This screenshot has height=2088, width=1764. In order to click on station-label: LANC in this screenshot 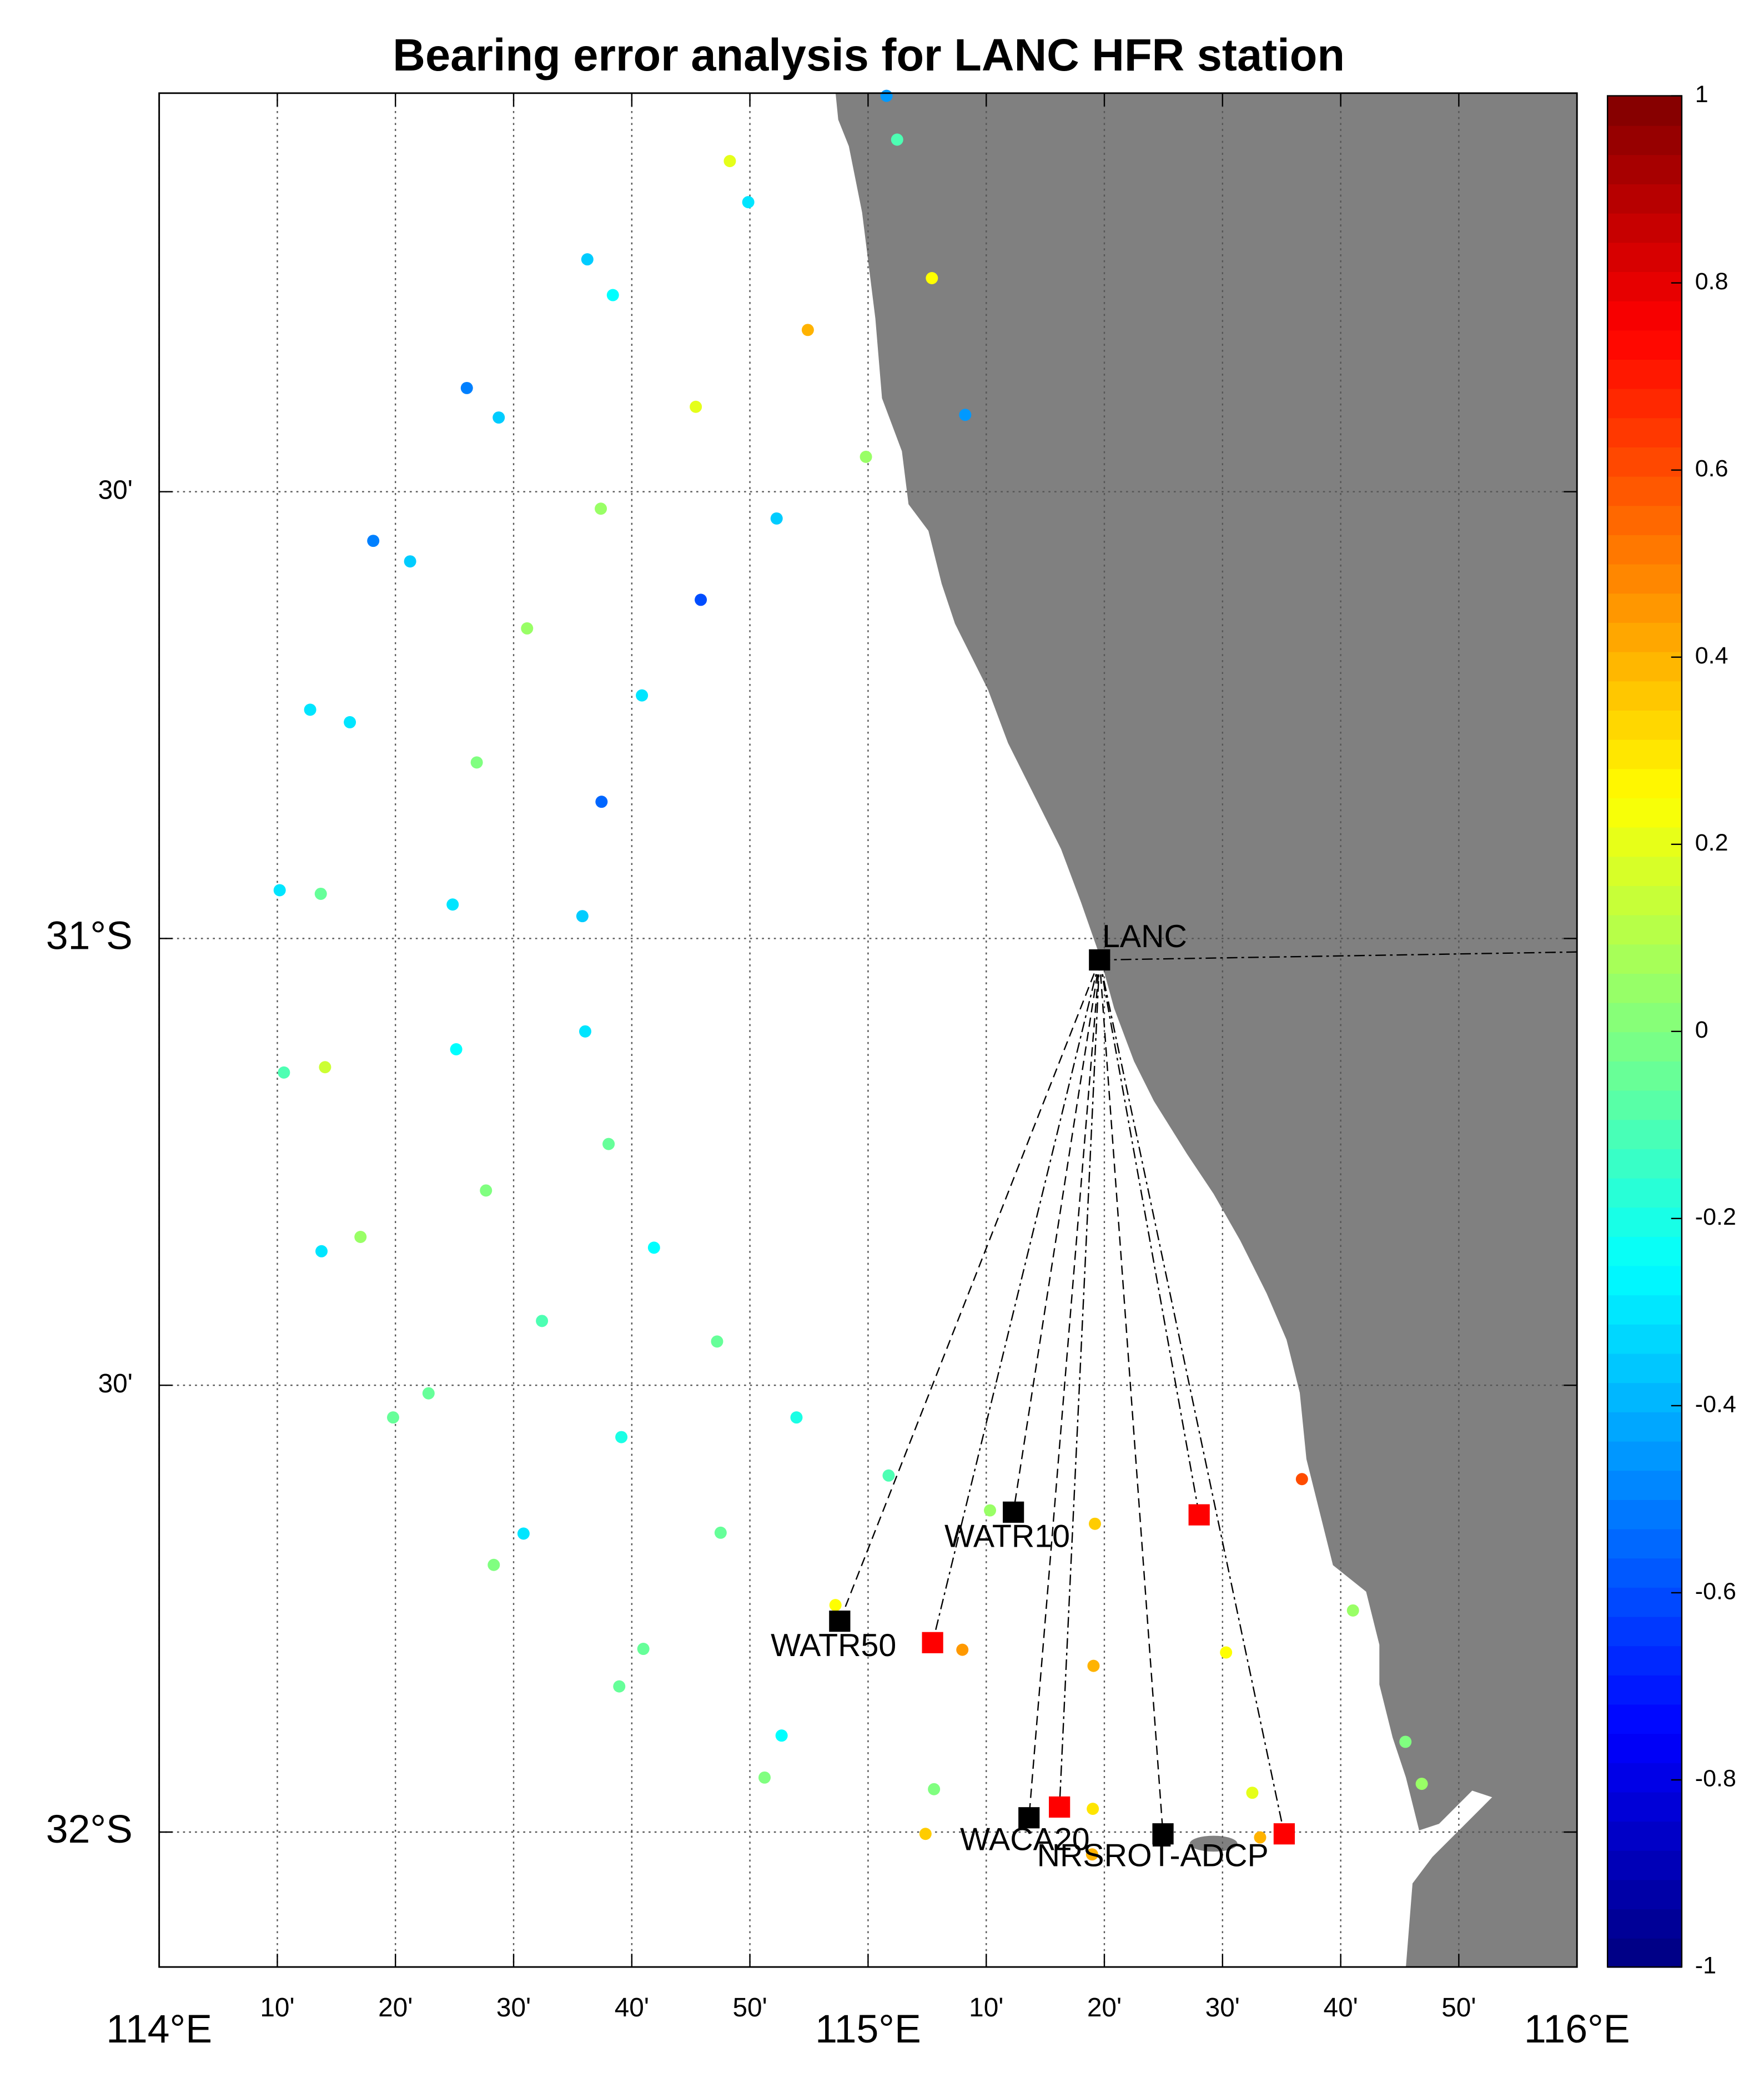, I will do `click(1144, 936)`.